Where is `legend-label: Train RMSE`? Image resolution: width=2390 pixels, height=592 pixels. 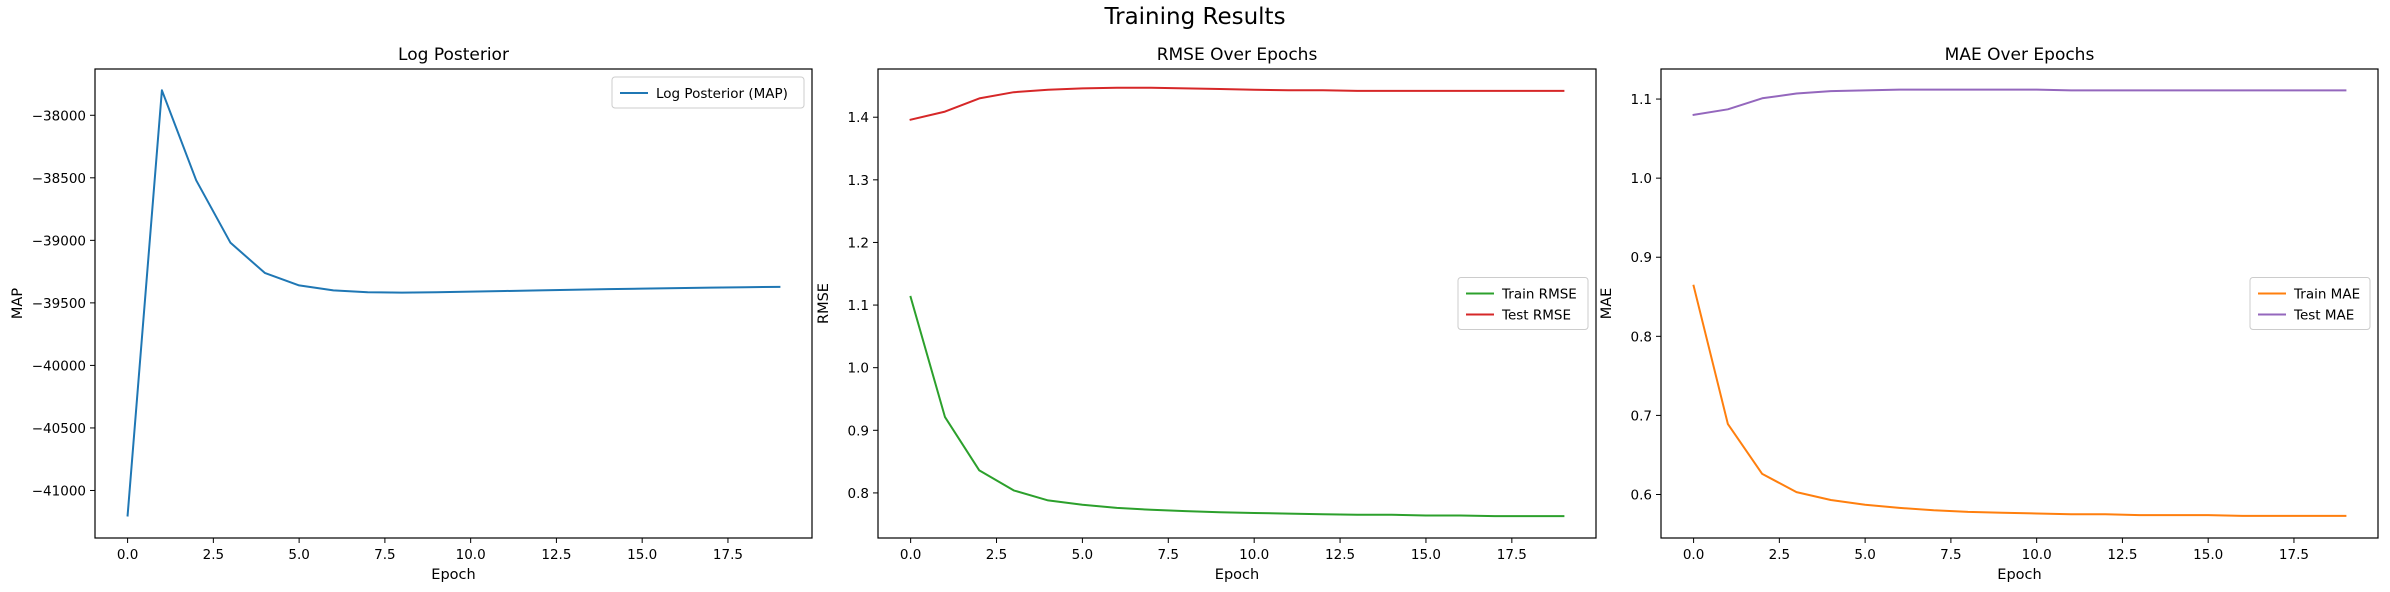 legend-label: Train RMSE is located at coordinates (1539, 295).